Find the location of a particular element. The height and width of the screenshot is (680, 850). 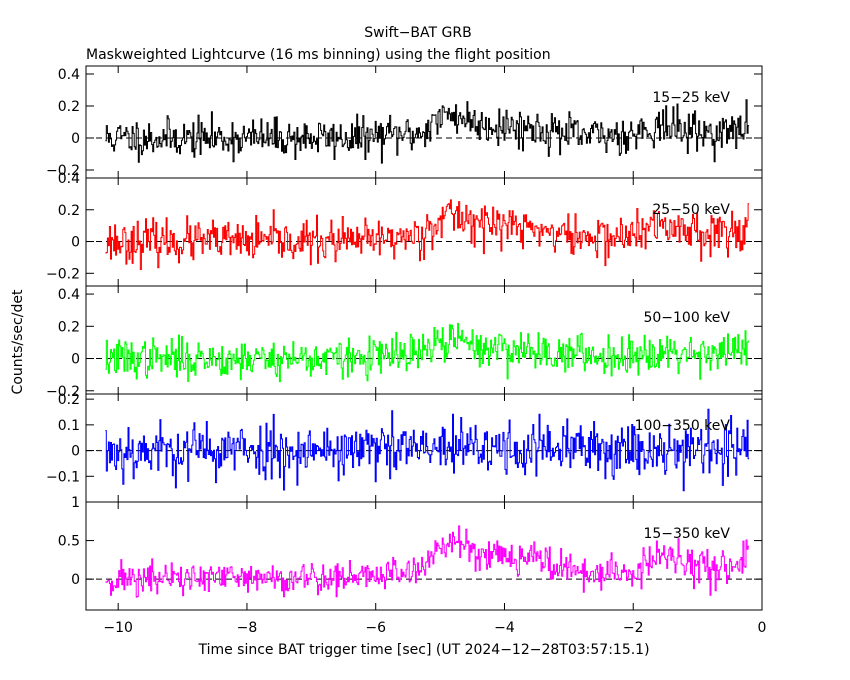

band-label: 15−350 keV is located at coordinates (686, 534).